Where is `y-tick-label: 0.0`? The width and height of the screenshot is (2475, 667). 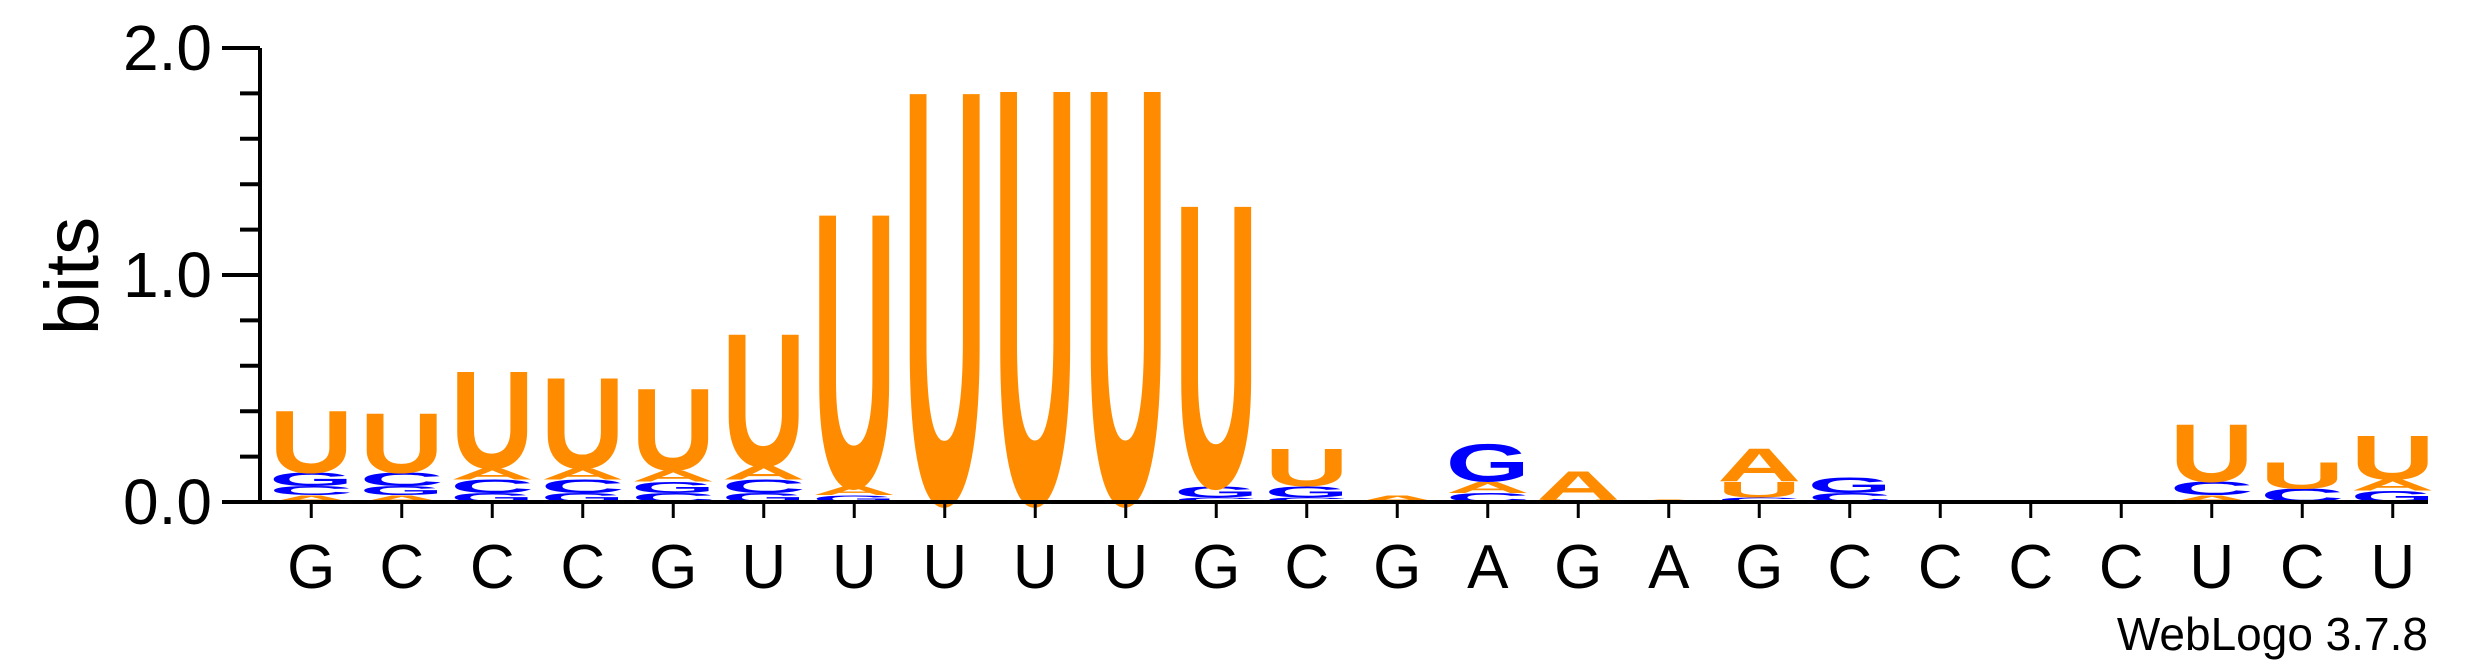 y-tick-label: 0.0 is located at coordinates (167, 502).